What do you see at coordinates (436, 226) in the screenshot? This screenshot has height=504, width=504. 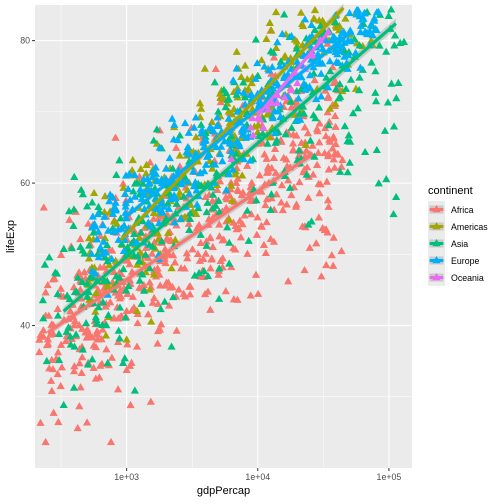 I see `legend-marker-triangle` at bounding box center [436, 226].